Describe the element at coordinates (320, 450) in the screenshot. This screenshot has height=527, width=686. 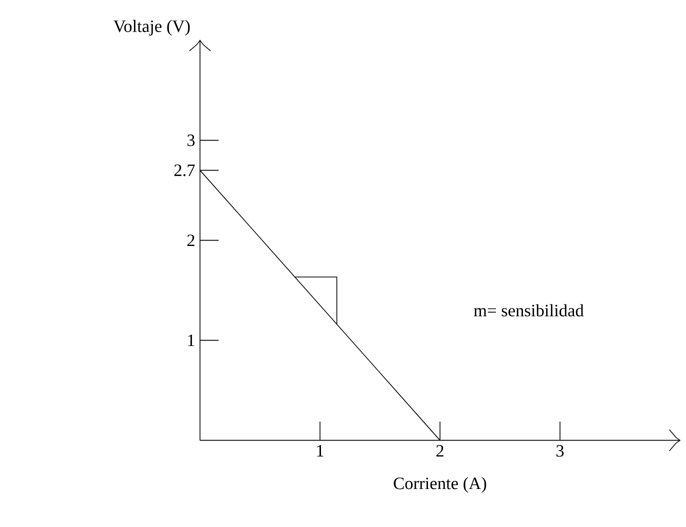
I see `x-tick-label: 1` at that location.